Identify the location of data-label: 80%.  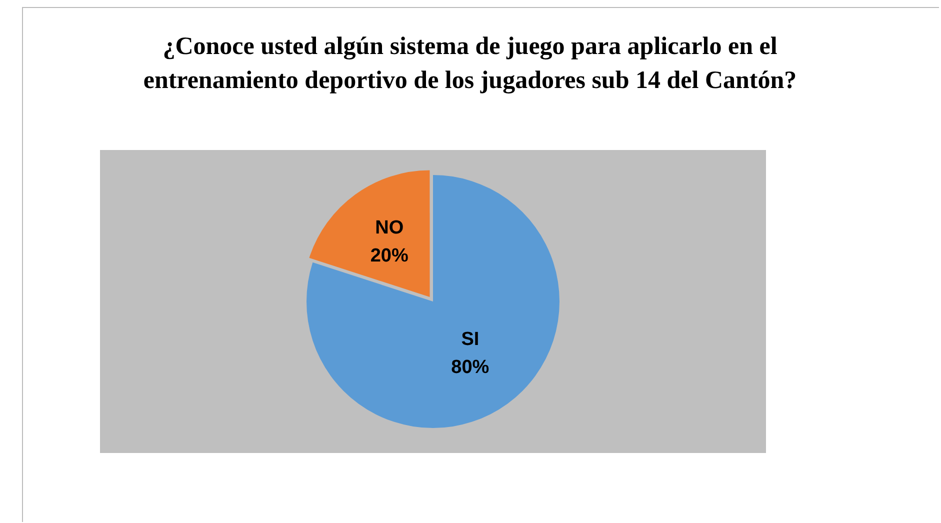
(470, 367).